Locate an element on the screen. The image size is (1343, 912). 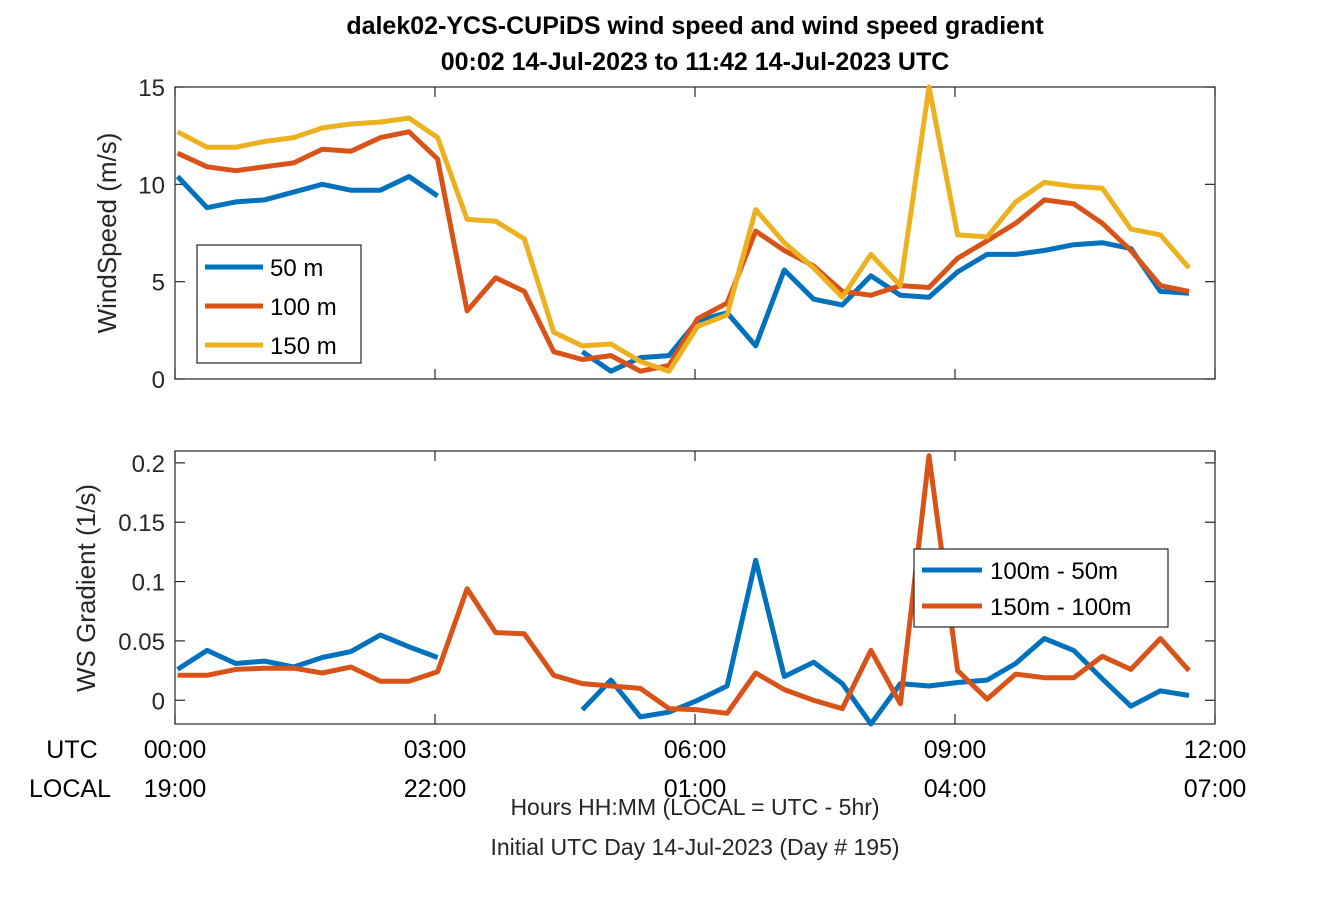
local-tick-label: 01:00 is located at coordinates (695, 789).